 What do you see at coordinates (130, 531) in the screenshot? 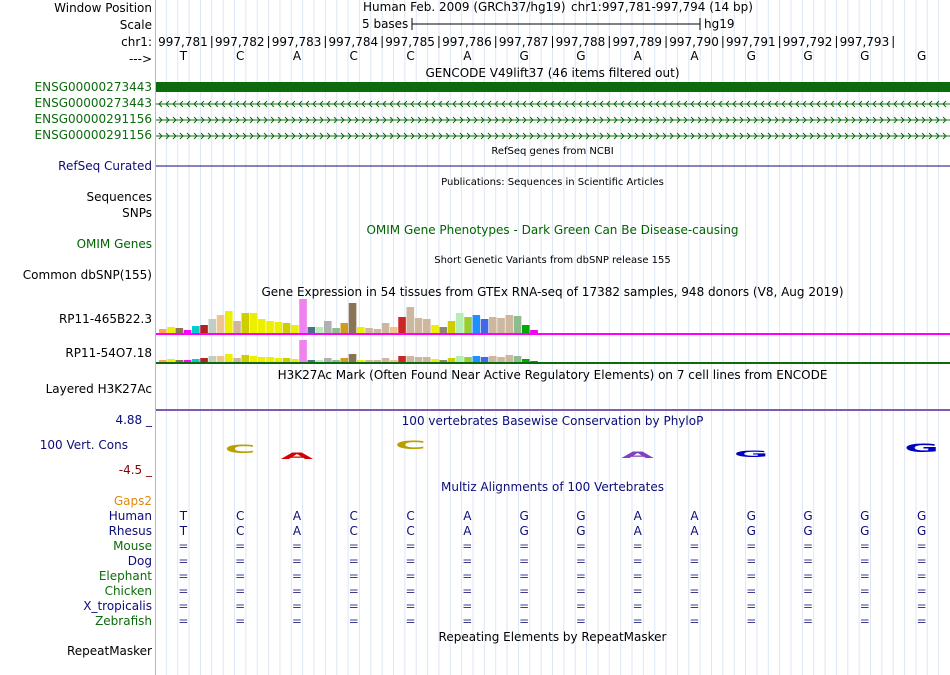
I see `species-label: Rhesus` at bounding box center [130, 531].